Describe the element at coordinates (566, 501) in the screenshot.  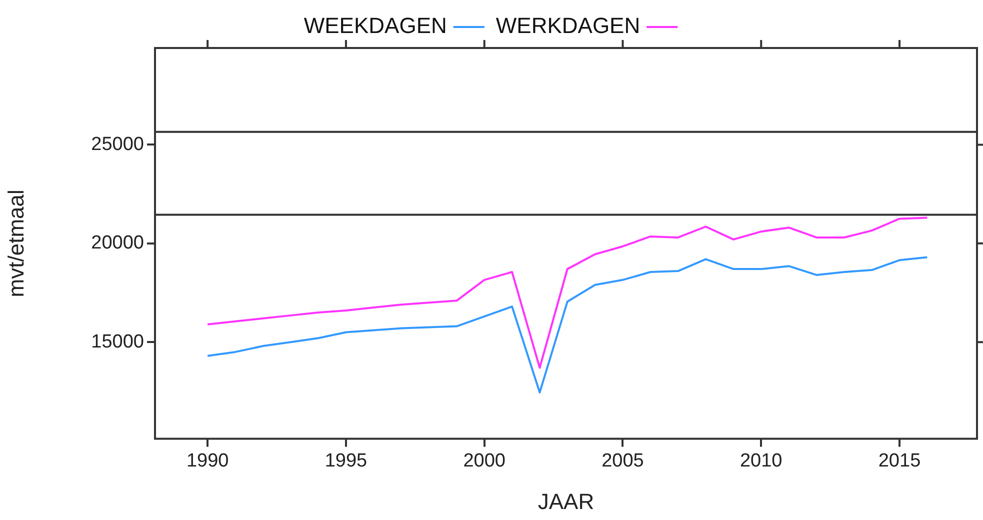
I see `x-axis-title: JAAR` at that location.